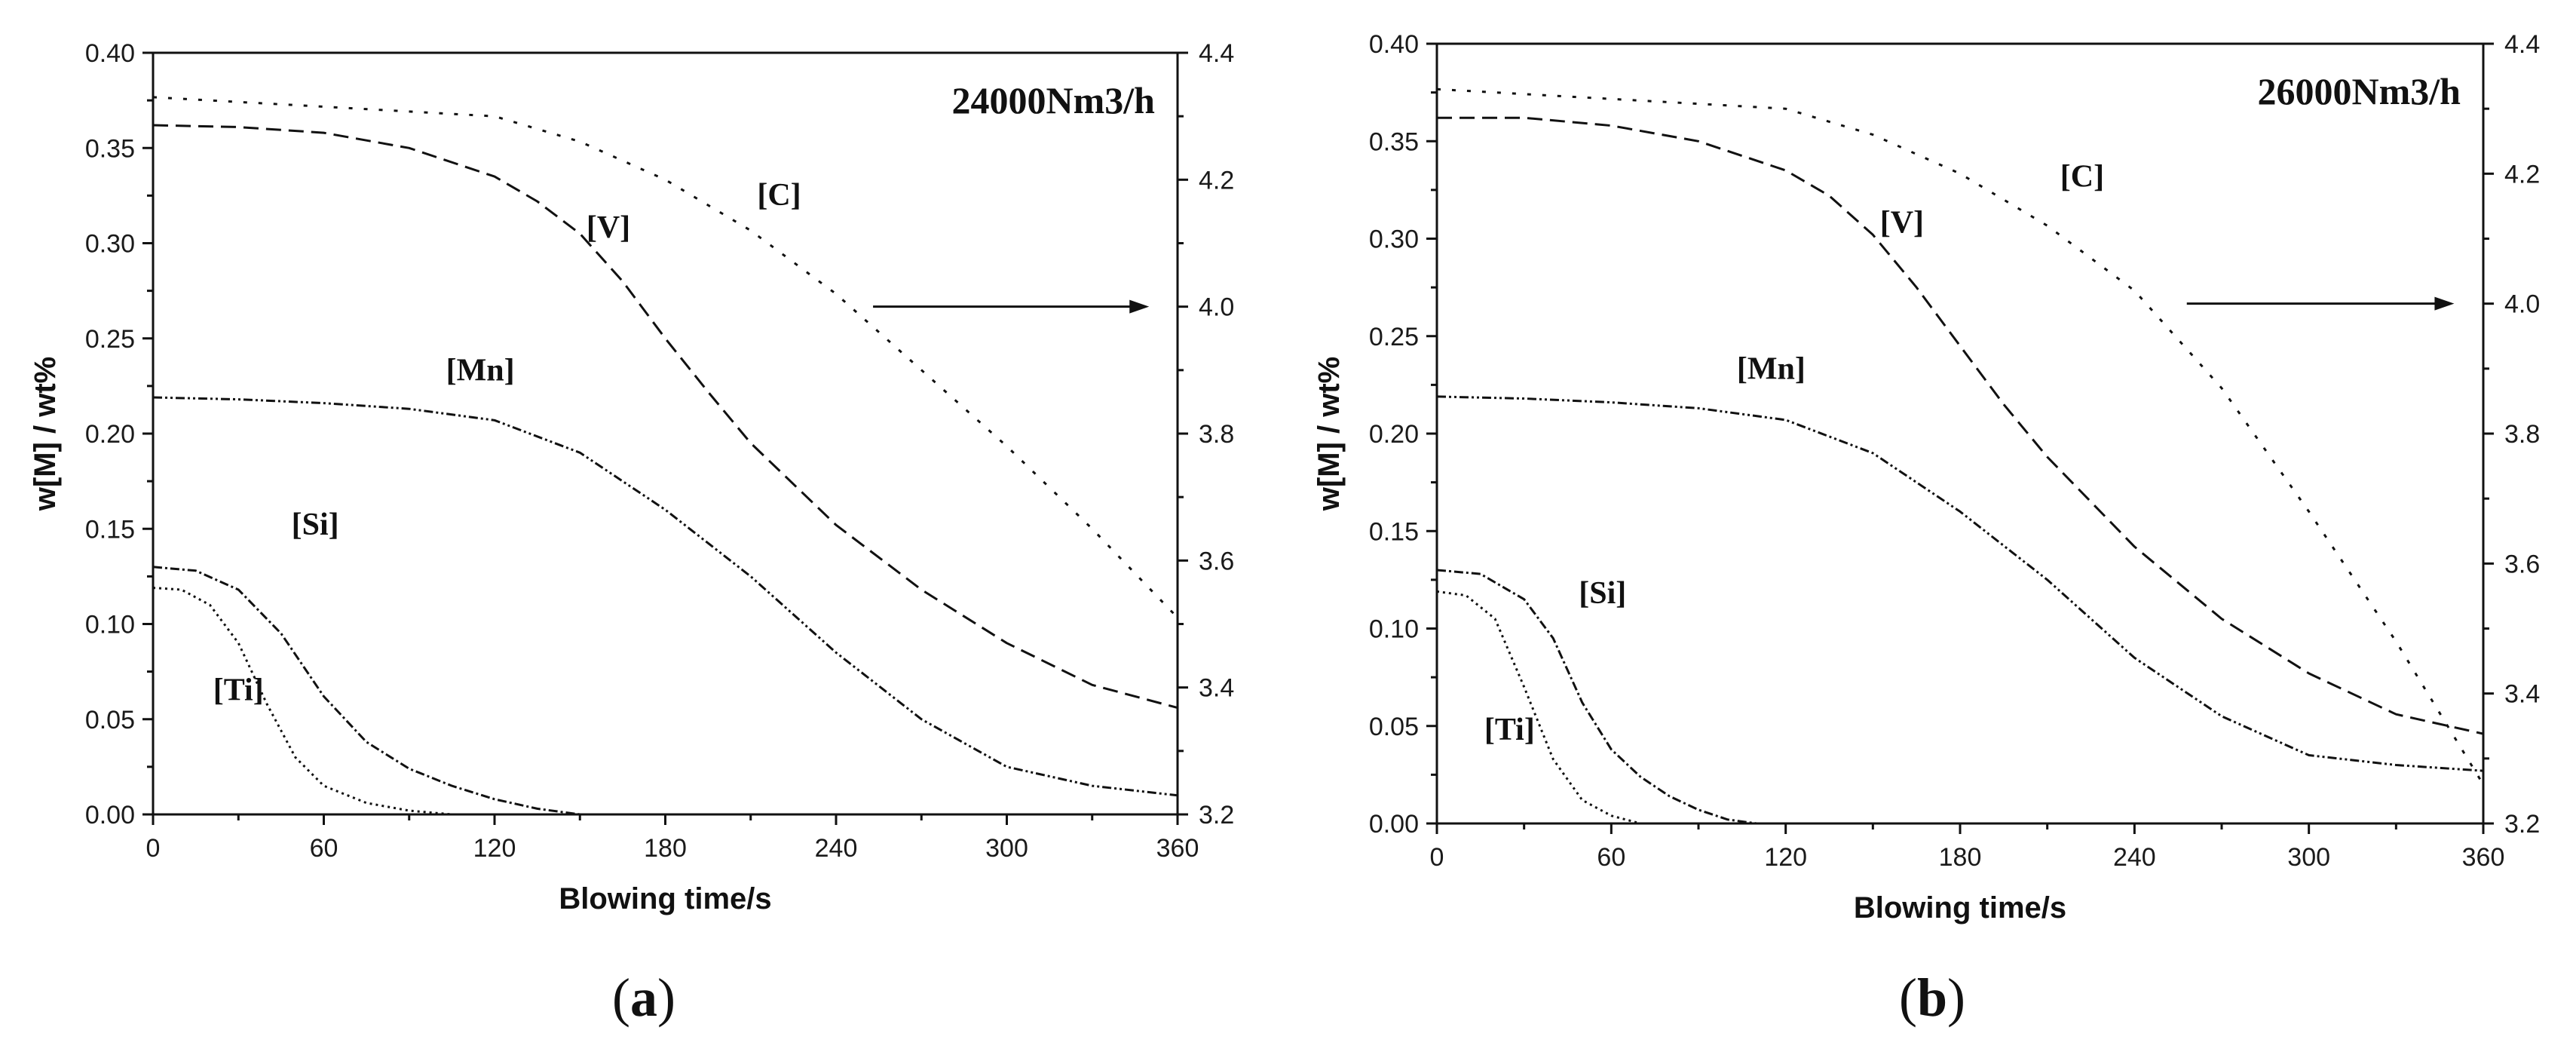 This screenshot has height=1061, width=2576. What do you see at coordinates (643, 997) in the screenshot?
I see `caption-a: (a)` at bounding box center [643, 997].